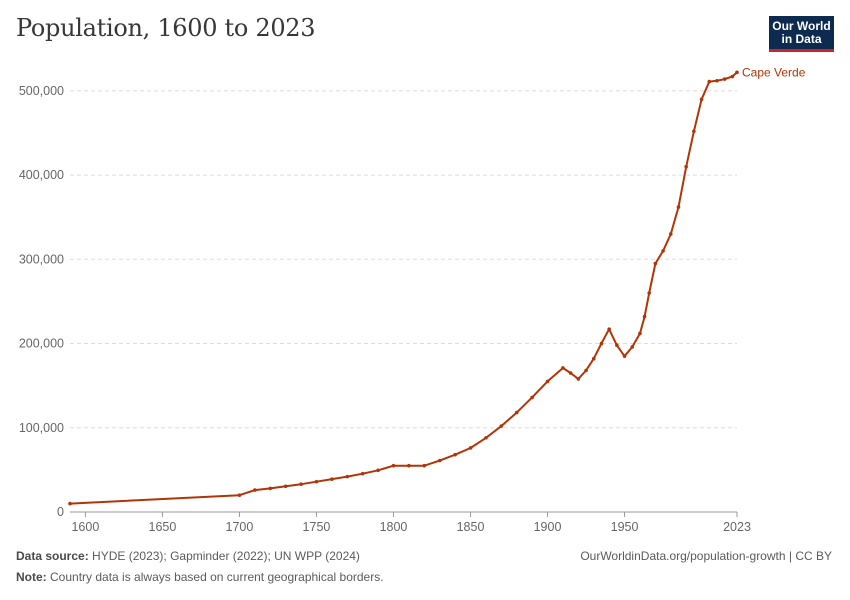  What do you see at coordinates (774, 72) in the screenshot?
I see `series-label: Cape Verde` at bounding box center [774, 72].